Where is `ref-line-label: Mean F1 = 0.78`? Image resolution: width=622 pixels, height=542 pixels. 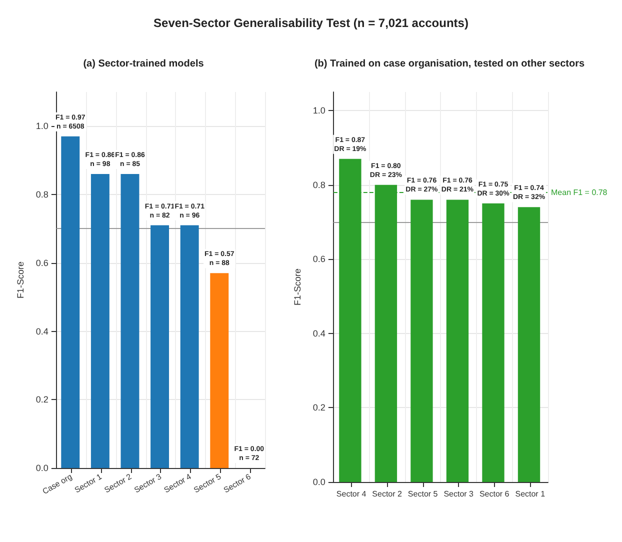
ref-line-label: Mean F1 = 0.78 is located at coordinates (579, 192).